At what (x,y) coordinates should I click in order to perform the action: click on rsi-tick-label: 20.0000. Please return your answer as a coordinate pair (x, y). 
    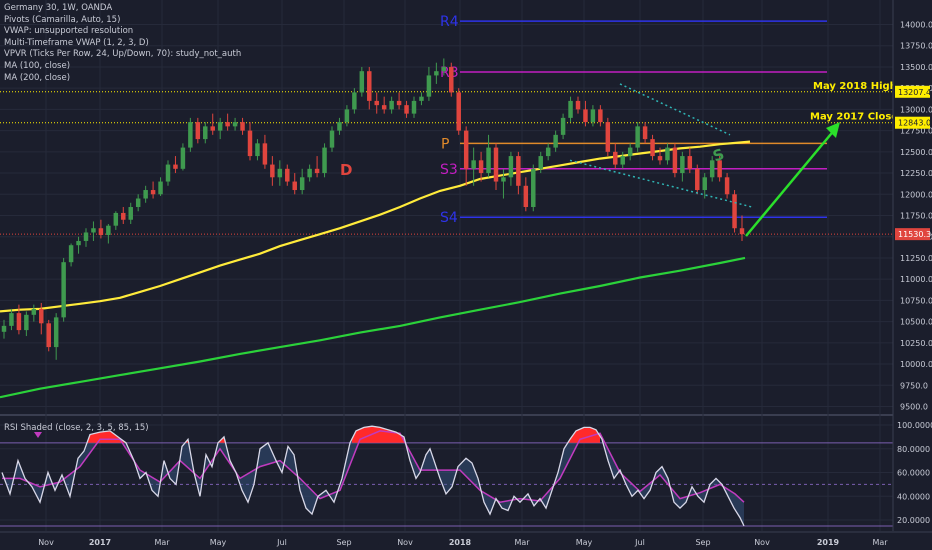
    Looking at the image, I should click on (913, 520).